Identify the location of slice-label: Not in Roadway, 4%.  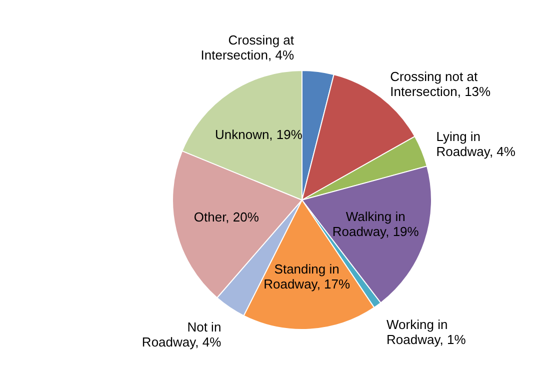
(182, 335).